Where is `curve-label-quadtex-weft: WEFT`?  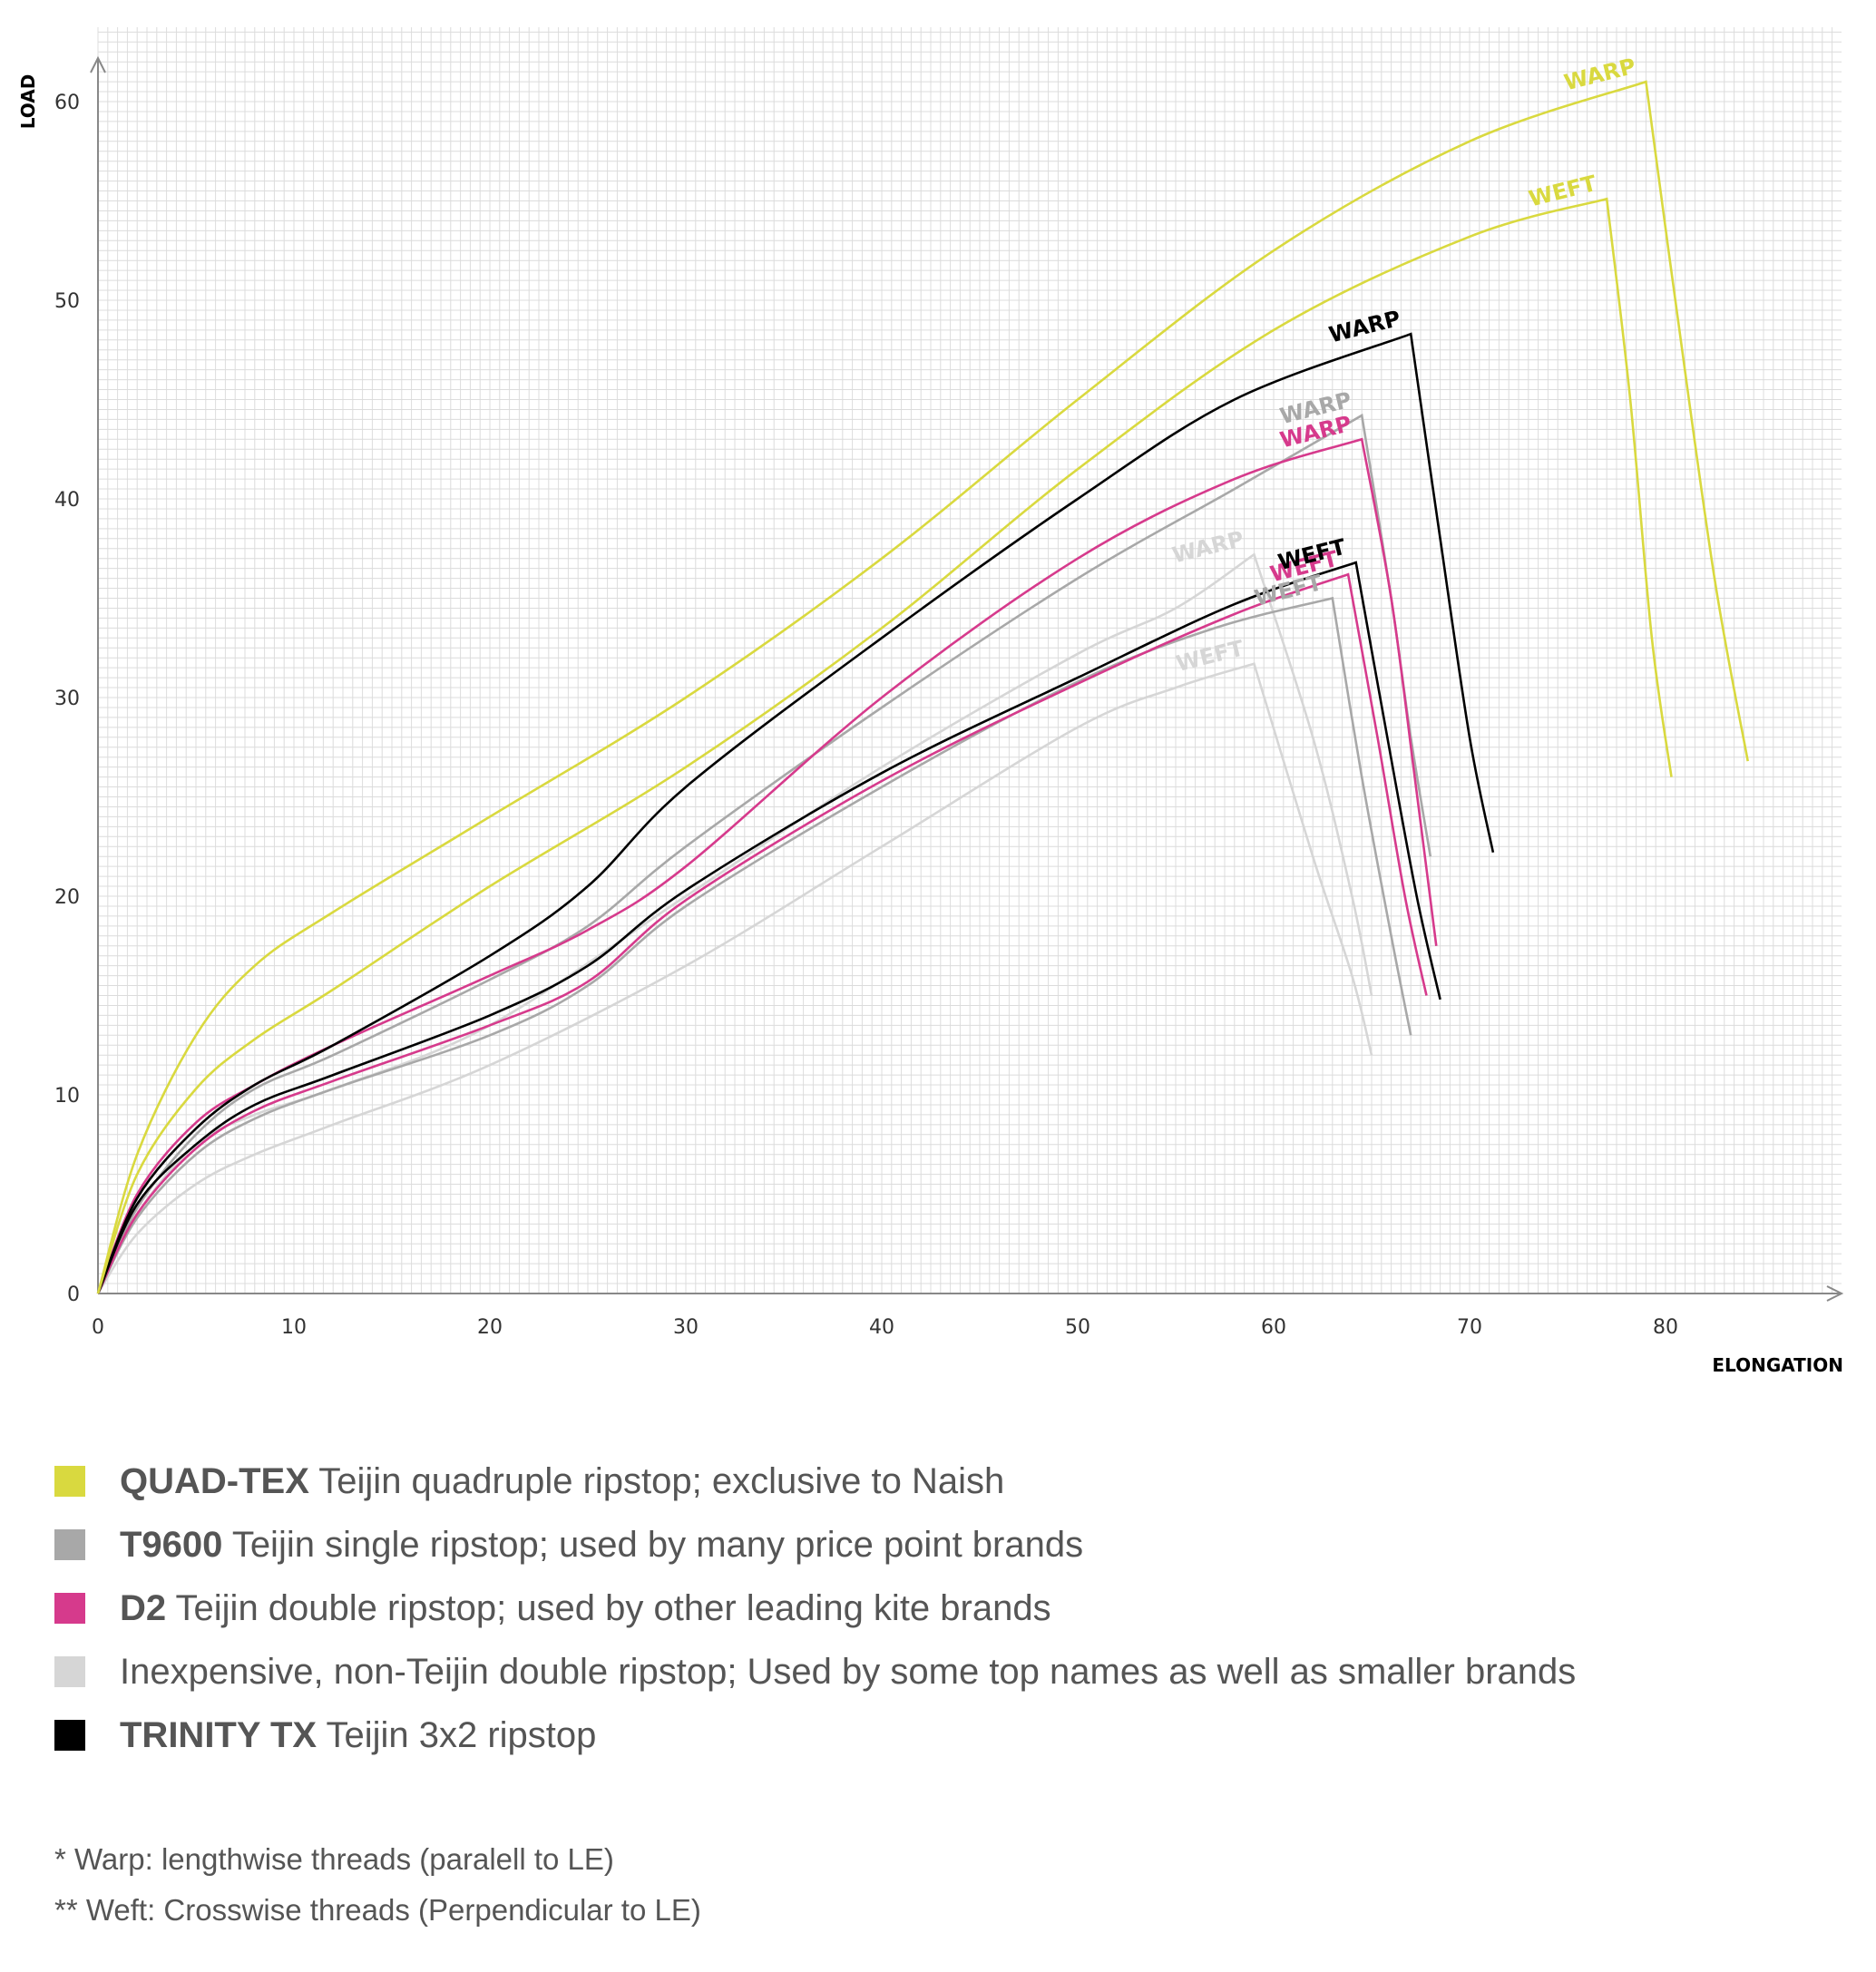 curve-label-quadtex-weft: WEFT is located at coordinates (1562, 191).